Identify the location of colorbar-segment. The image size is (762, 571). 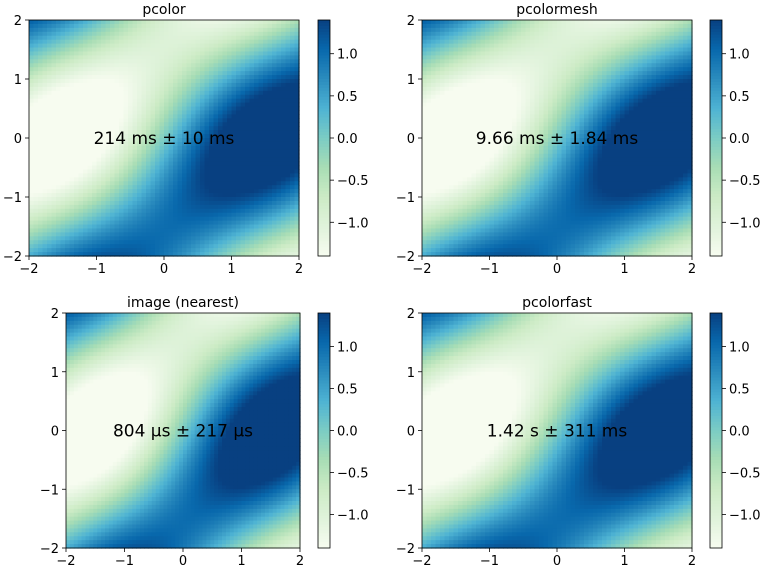
(324, 33).